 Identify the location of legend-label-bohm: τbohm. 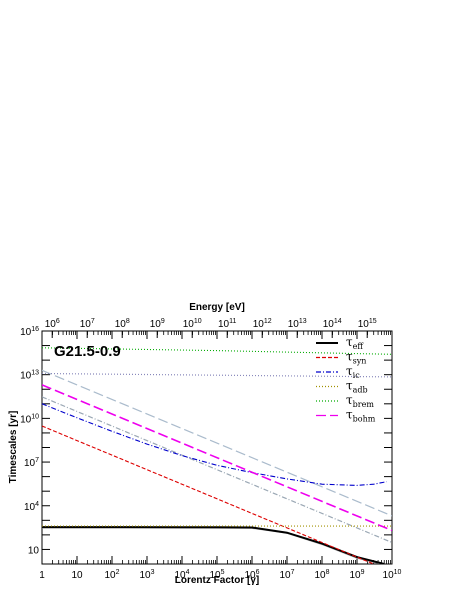
(361, 416).